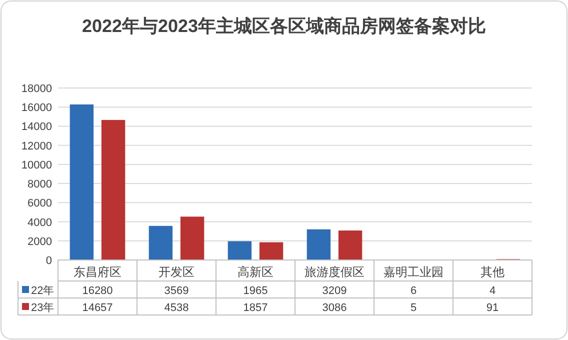 The image size is (568, 340). Describe the element at coordinates (255, 308) in the screenshot. I see `data-label: 1857` at that location.